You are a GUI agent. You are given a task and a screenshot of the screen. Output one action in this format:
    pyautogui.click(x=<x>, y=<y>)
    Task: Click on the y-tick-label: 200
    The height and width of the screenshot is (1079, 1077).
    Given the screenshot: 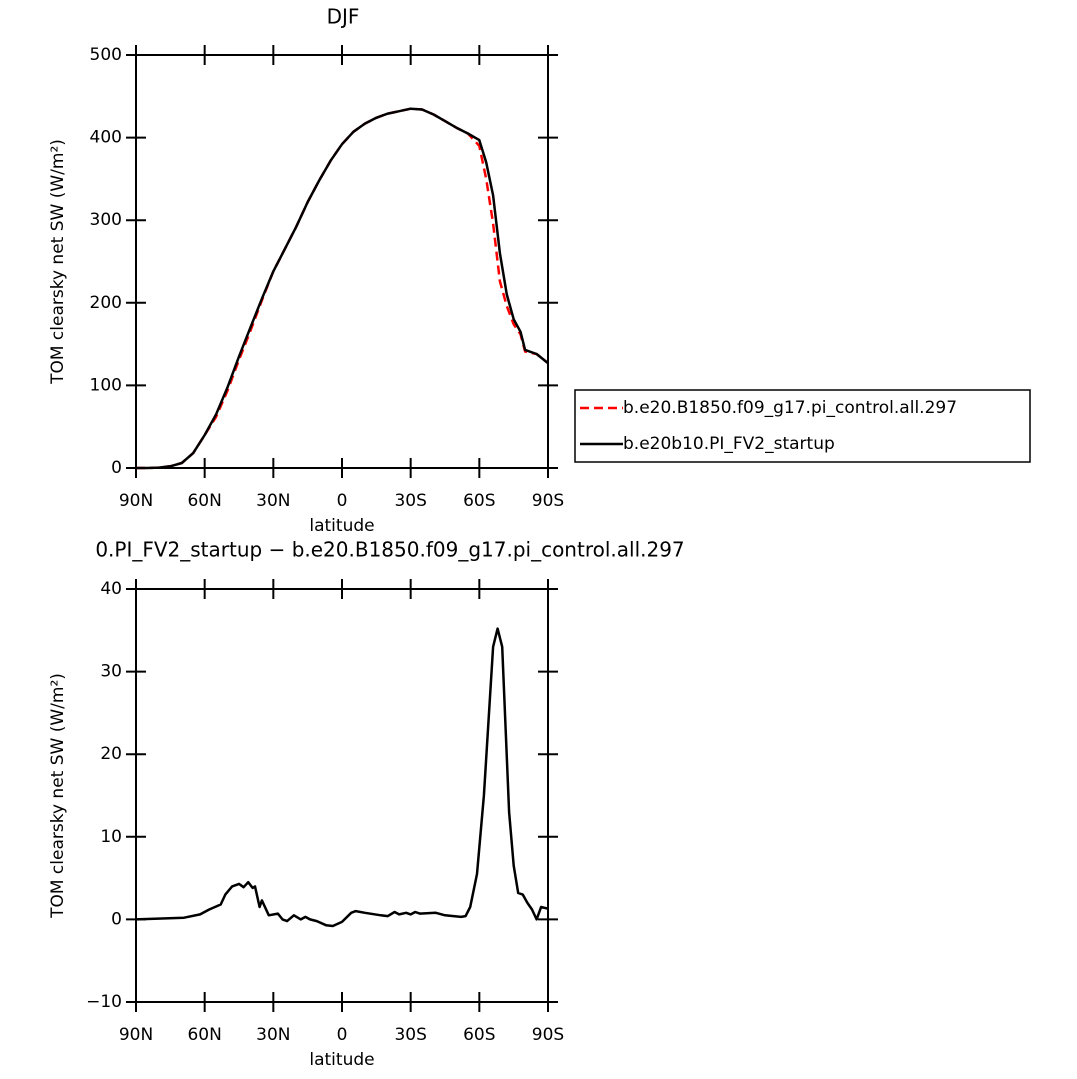 What is the action you would take?
    pyautogui.click(x=106, y=303)
    